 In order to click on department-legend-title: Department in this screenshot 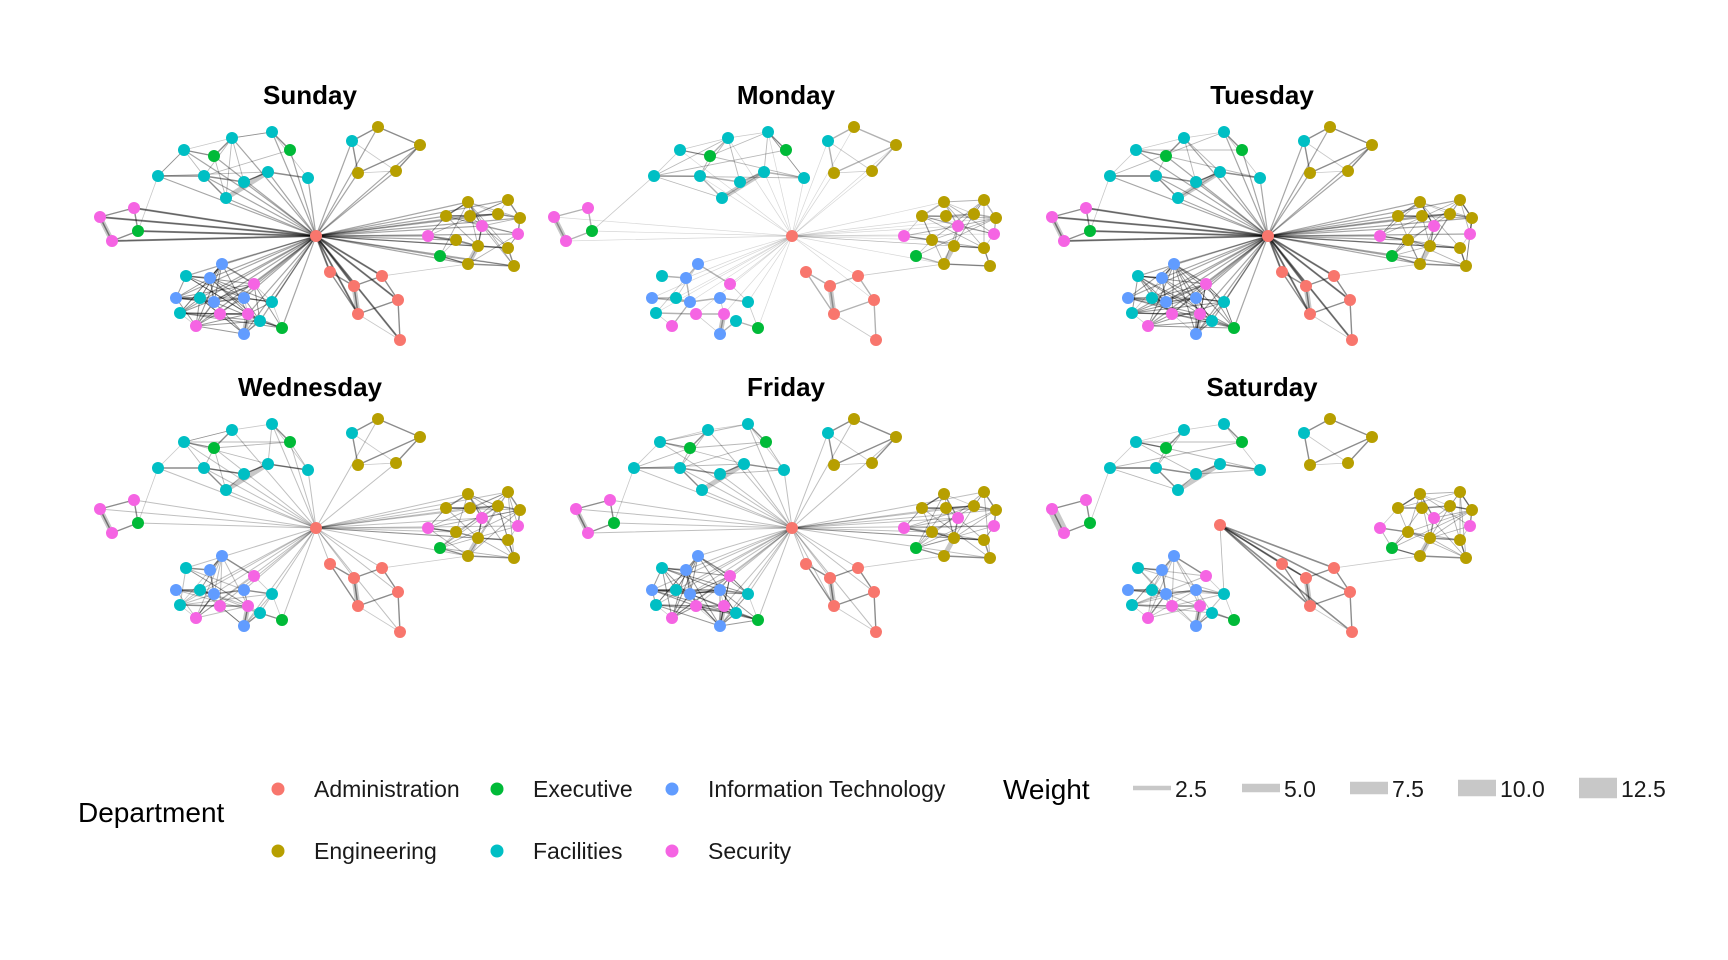, I will do `click(151, 812)`.